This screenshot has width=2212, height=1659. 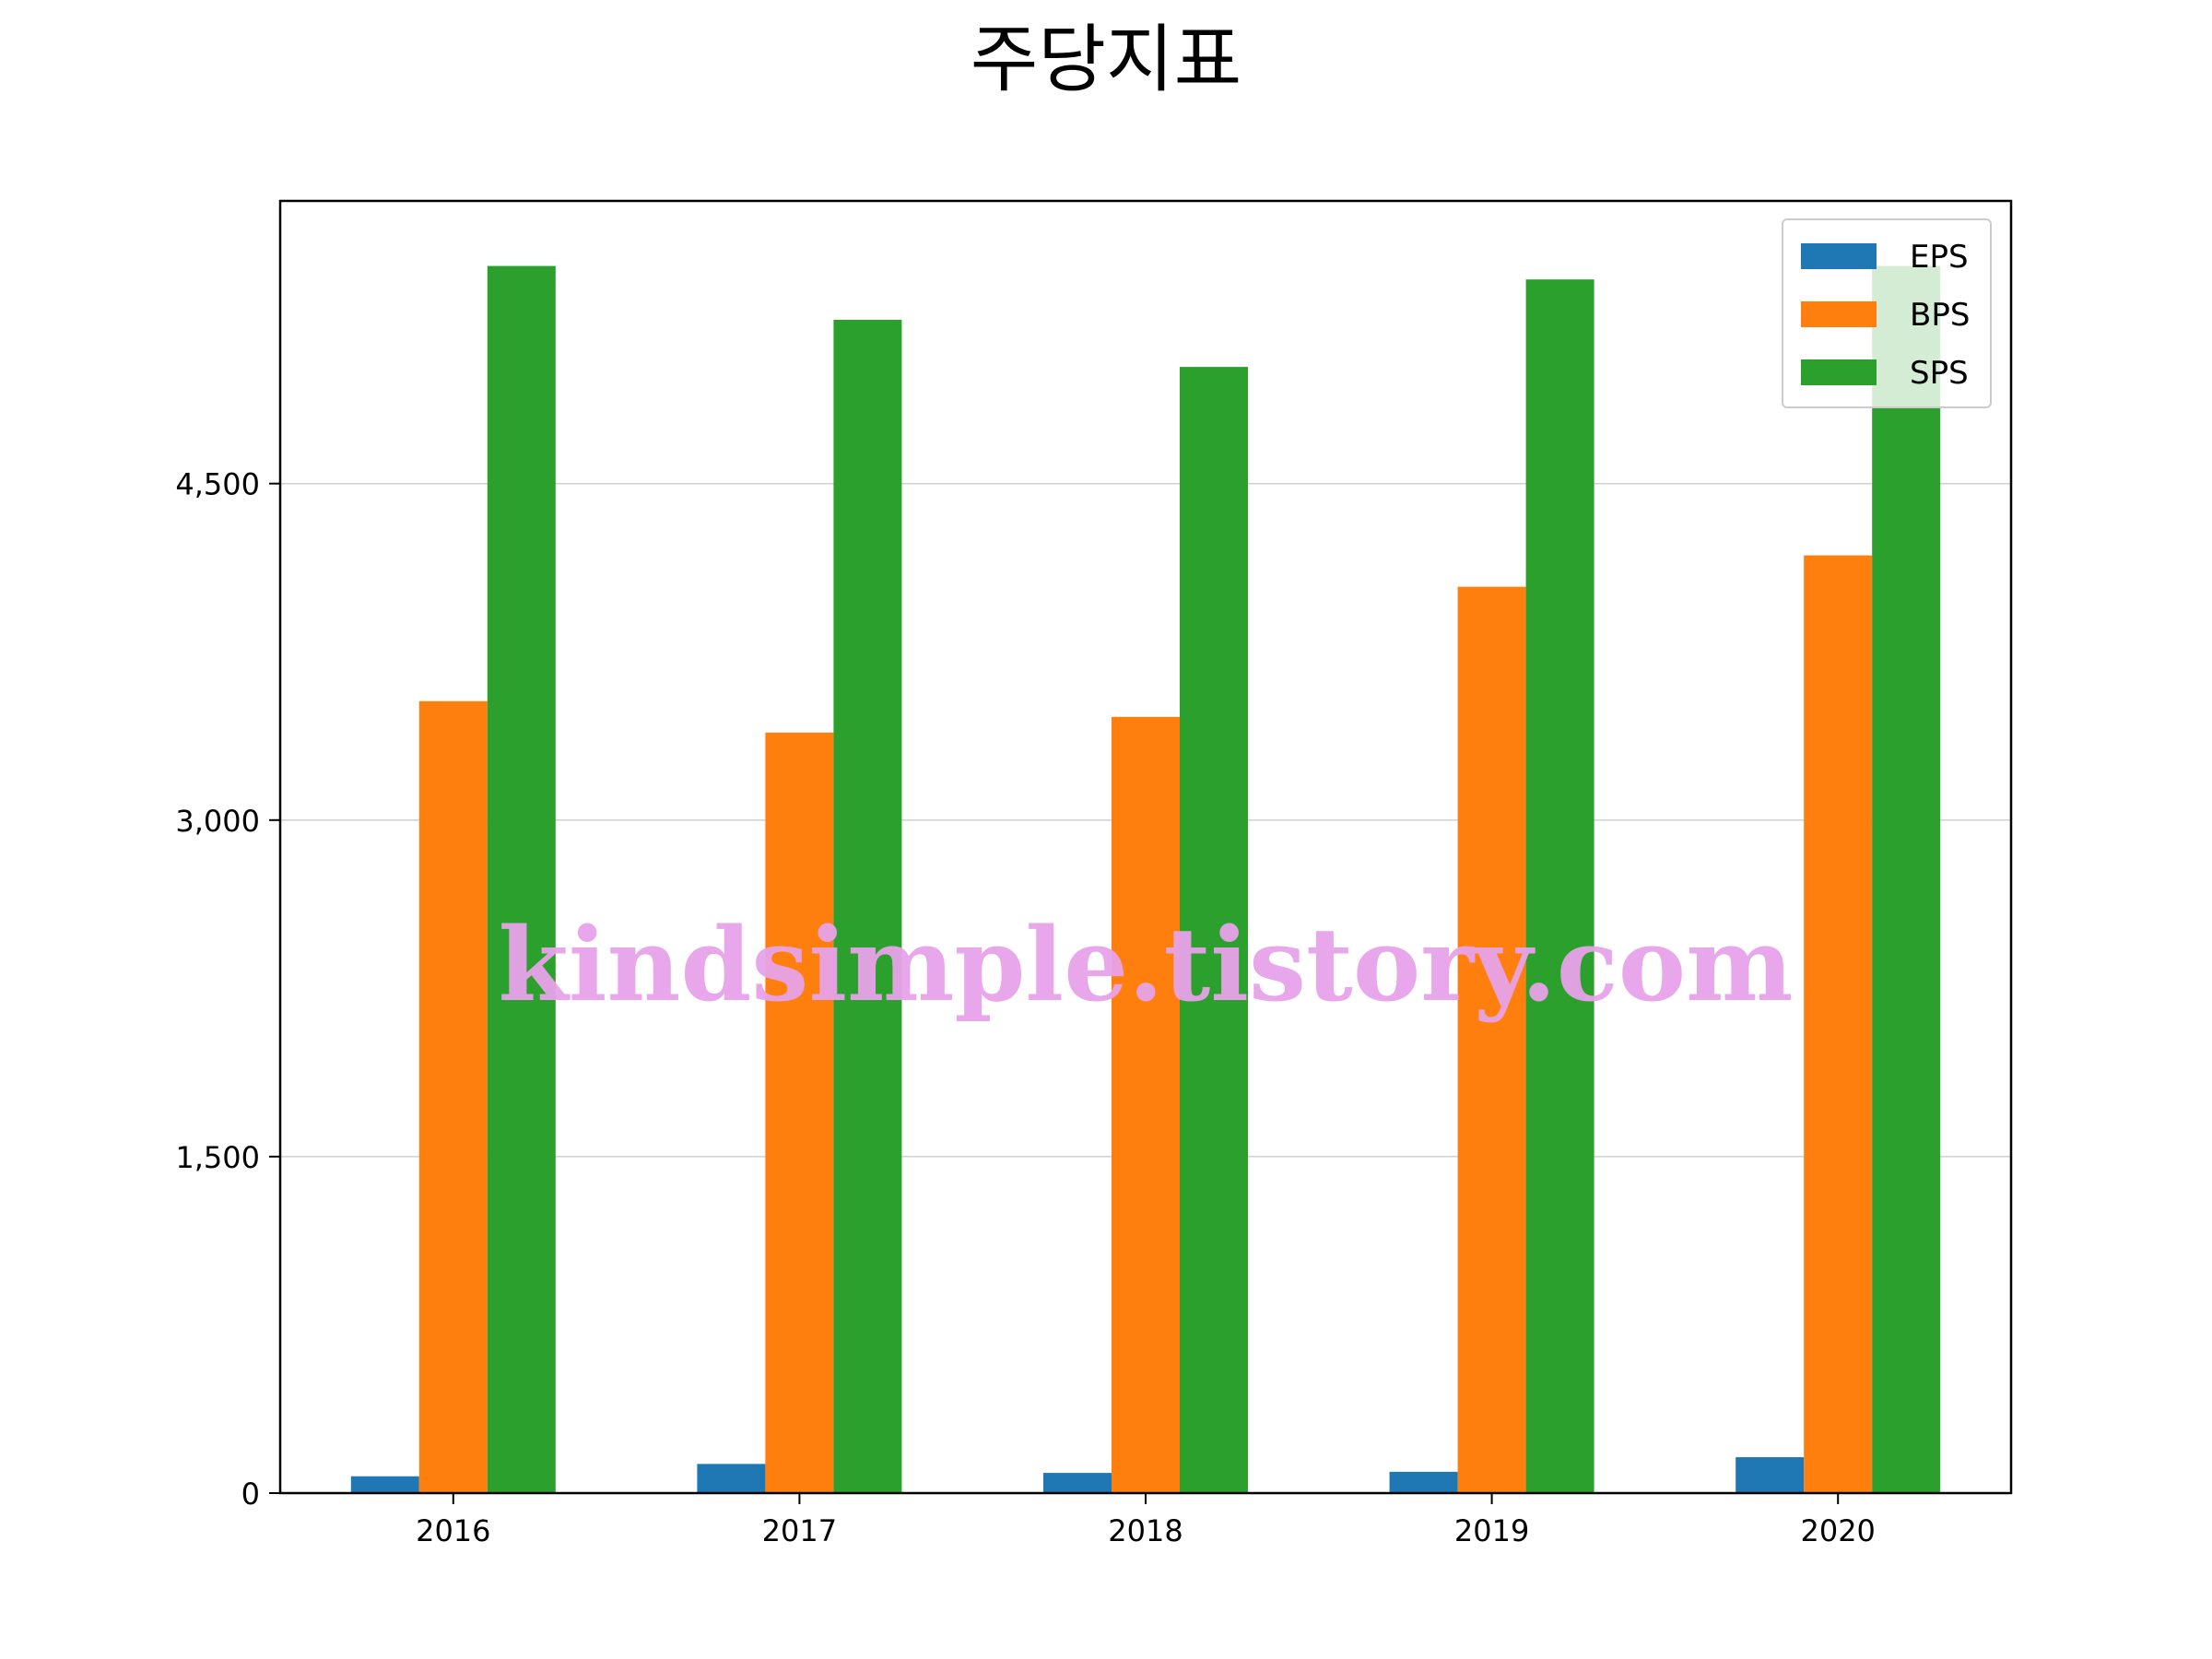 I want to click on bar-eps-2016, so click(x=384, y=1484).